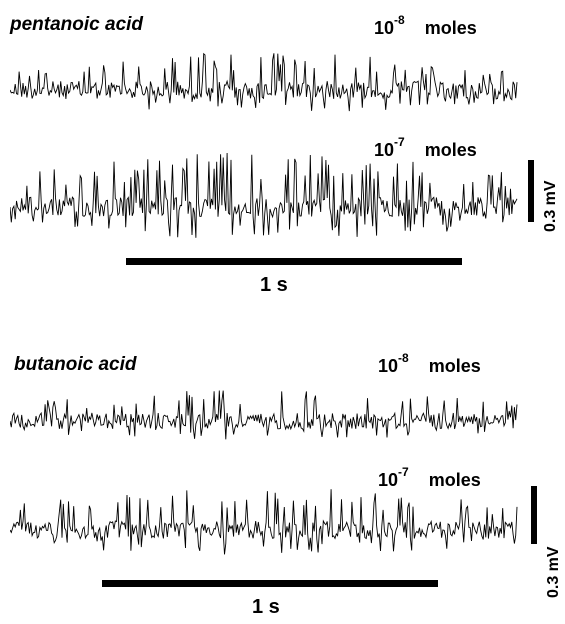  I want to click on panel-title: butanoic acid, so click(75, 364).